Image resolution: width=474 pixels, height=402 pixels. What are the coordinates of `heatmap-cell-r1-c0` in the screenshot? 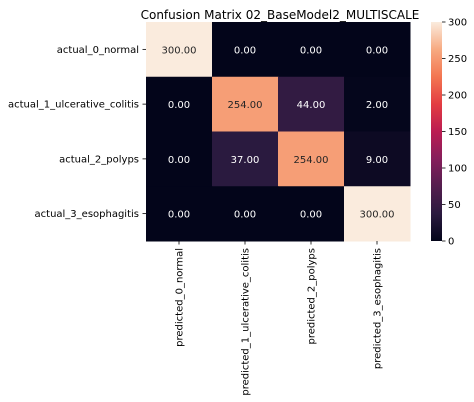 It's located at (179, 104).